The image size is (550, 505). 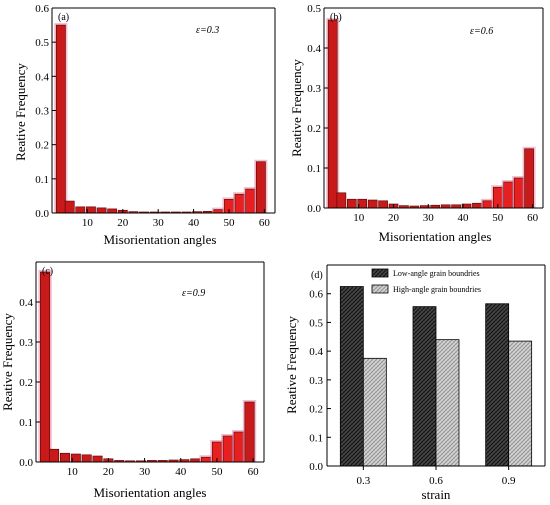 I want to click on legend-label-low-angle: Low-angle grain boundries, so click(x=436, y=273).